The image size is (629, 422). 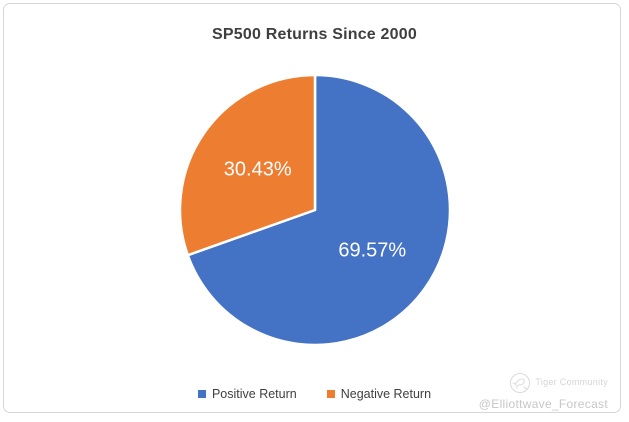 I want to click on watermark: Tiger Community @Elliottwave_Forecast, so click(x=543, y=391).